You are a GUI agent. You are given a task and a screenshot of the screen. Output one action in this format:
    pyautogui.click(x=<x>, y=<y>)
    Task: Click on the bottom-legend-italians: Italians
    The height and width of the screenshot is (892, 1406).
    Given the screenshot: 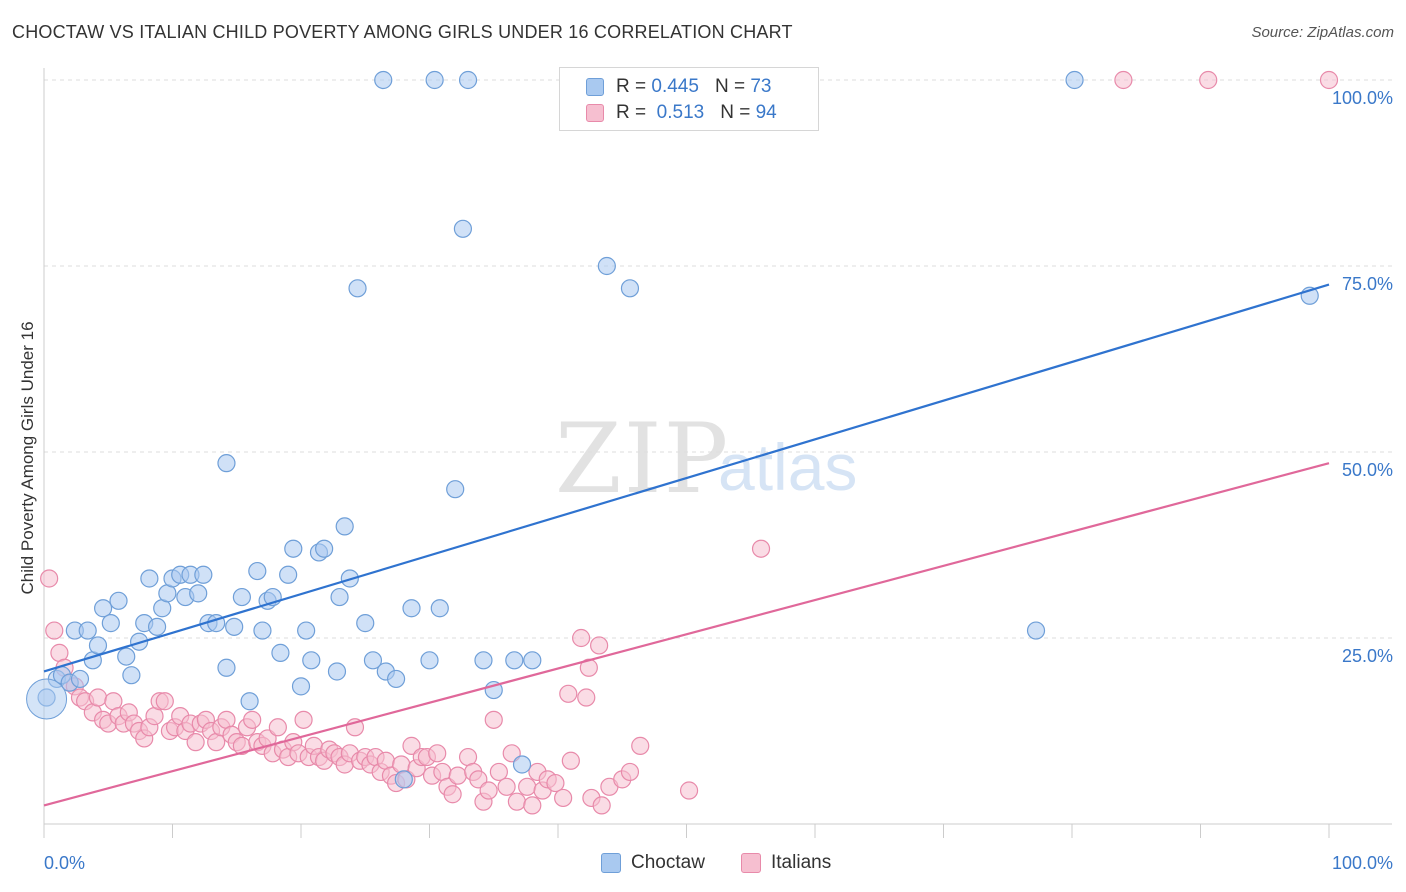 What is the action you would take?
    pyautogui.click(x=786, y=863)
    